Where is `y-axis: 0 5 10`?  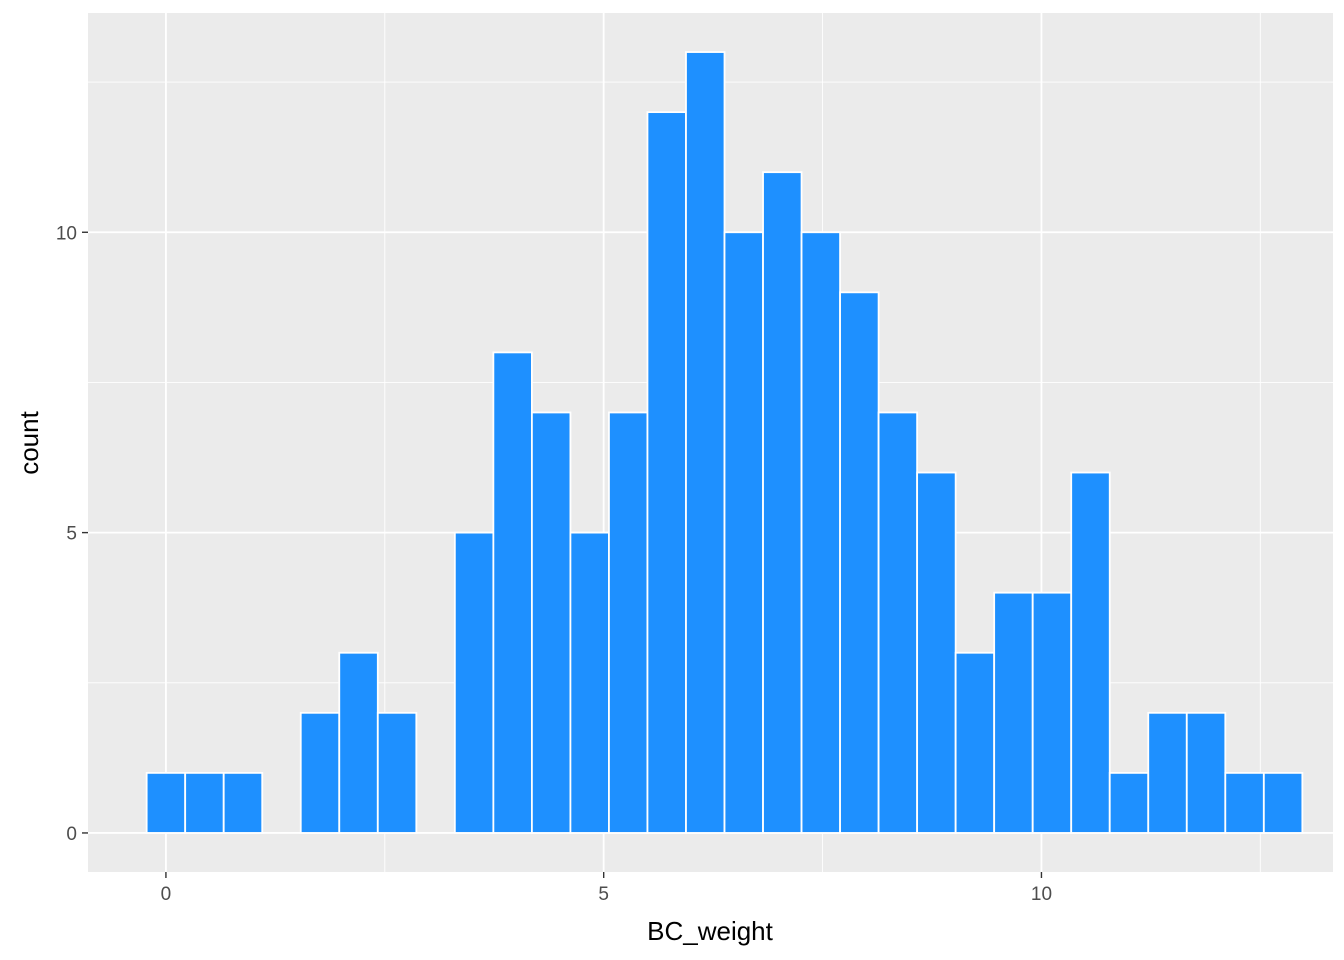 y-axis: 0 5 10 is located at coordinates (72, 534).